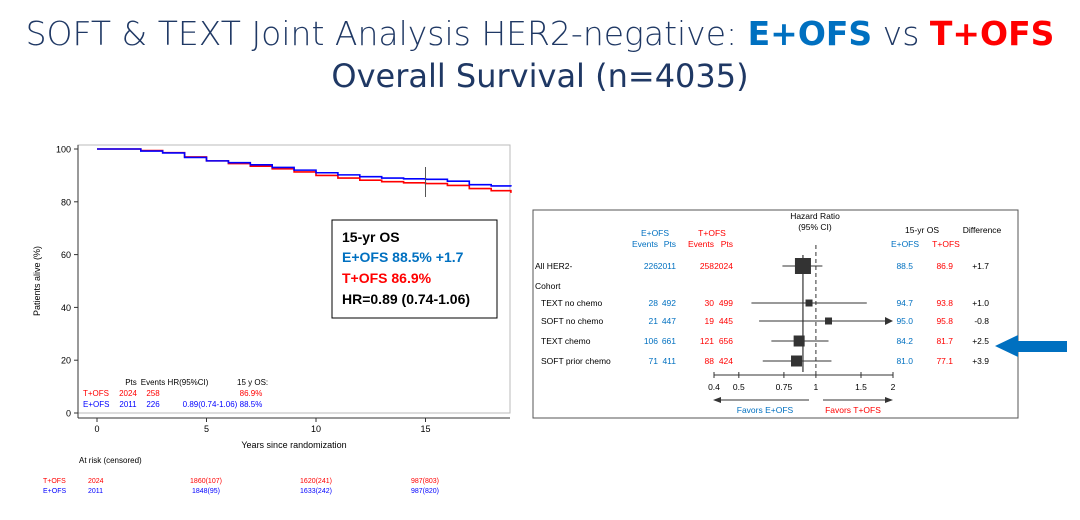 The height and width of the screenshot is (520, 1080). I want to click on e-arm-header: E+OFS, so click(655, 233).